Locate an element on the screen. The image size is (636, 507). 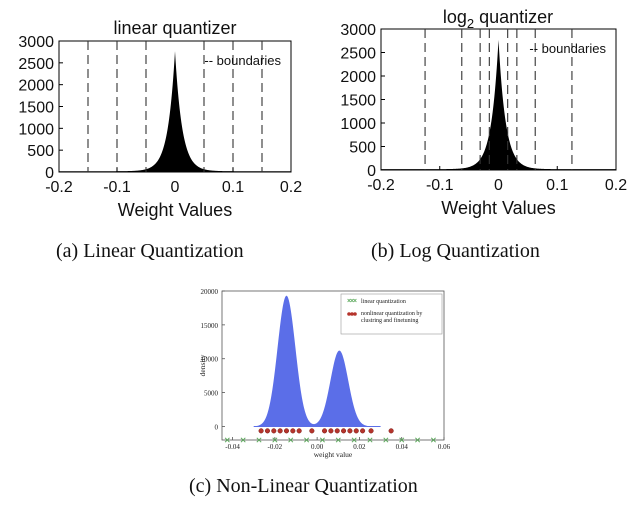
caption-a: (a) Linear Quantization is located at coordinates (150, 251).